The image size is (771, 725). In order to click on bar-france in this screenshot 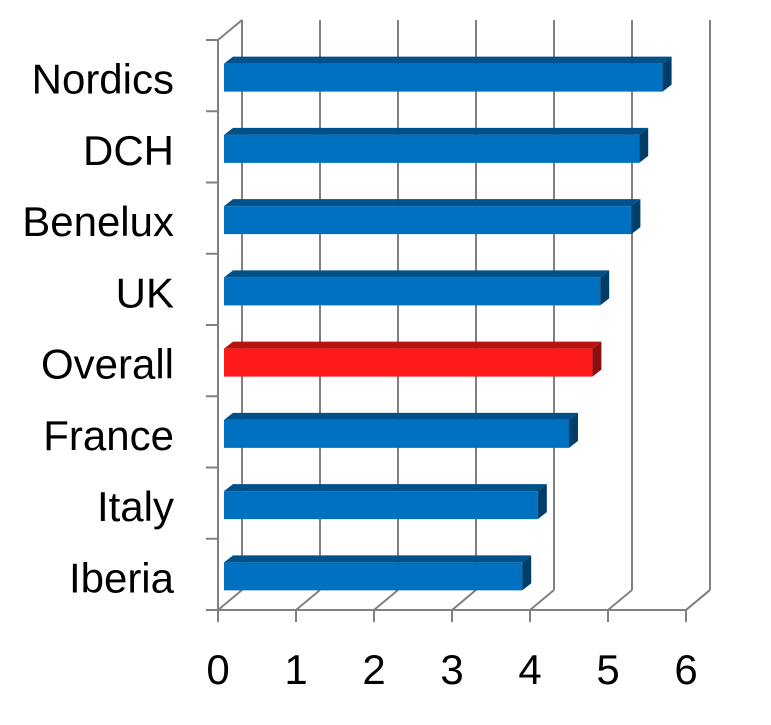, I will do `click(401, 430)`.